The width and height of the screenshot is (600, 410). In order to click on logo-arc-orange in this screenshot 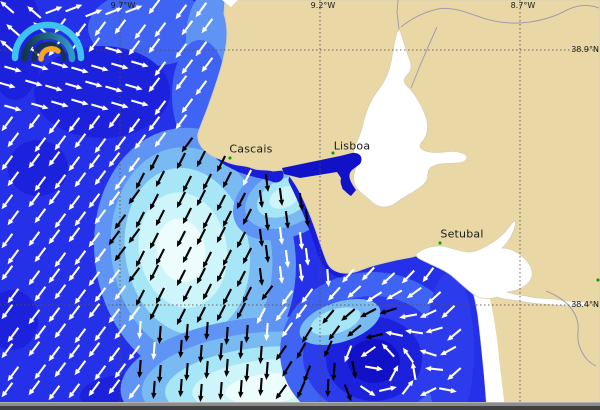, I will do `click(49, 54)`.